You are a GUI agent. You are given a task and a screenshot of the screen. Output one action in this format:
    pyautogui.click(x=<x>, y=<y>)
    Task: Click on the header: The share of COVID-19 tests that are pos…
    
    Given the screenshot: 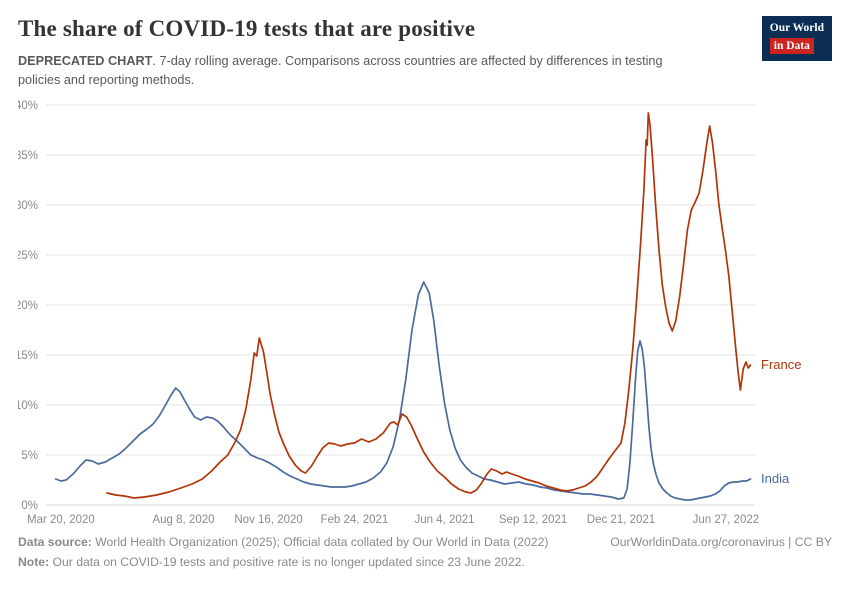 What is the action you would take?
    pyautogui.click(x=425, y=53)
    